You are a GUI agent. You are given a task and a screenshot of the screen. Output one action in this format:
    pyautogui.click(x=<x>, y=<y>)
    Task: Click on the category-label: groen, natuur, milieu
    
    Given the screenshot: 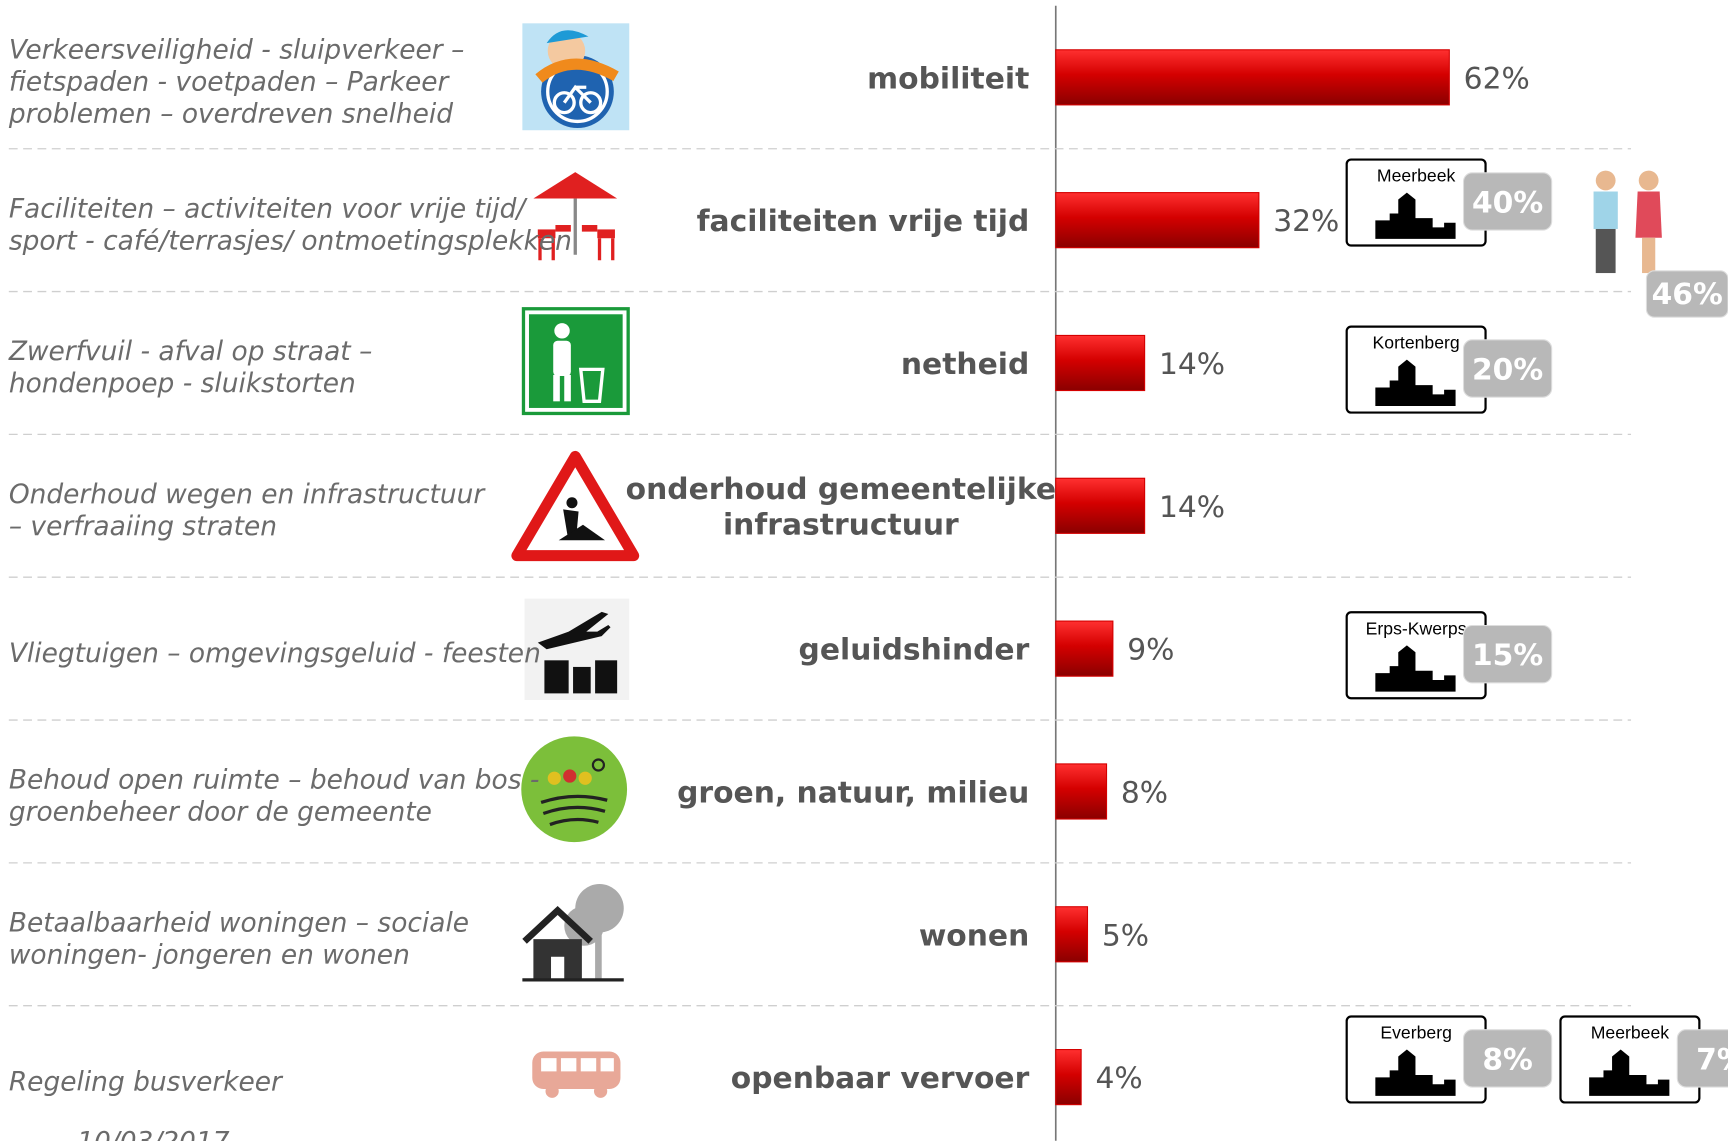 What is the action you would take?
    pyautogui.click(x=853, y=792)
    